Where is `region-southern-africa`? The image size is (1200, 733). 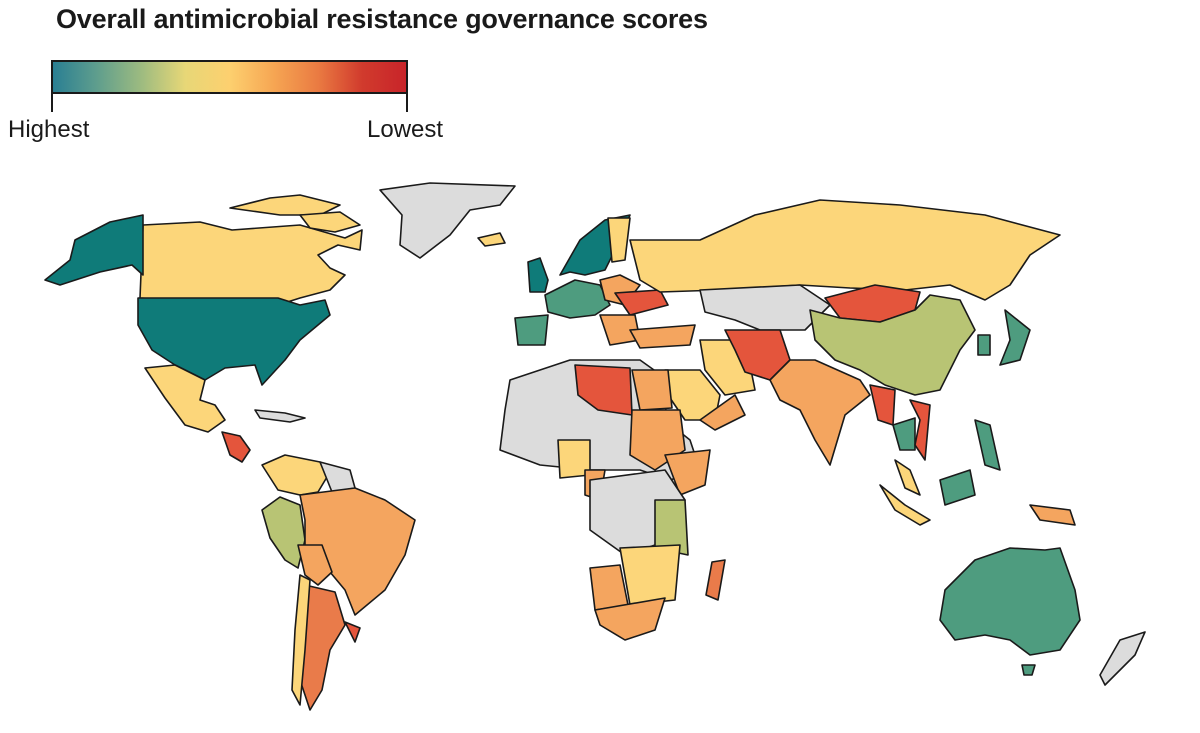 region-southern-africa is located at coordinates (650, 575).